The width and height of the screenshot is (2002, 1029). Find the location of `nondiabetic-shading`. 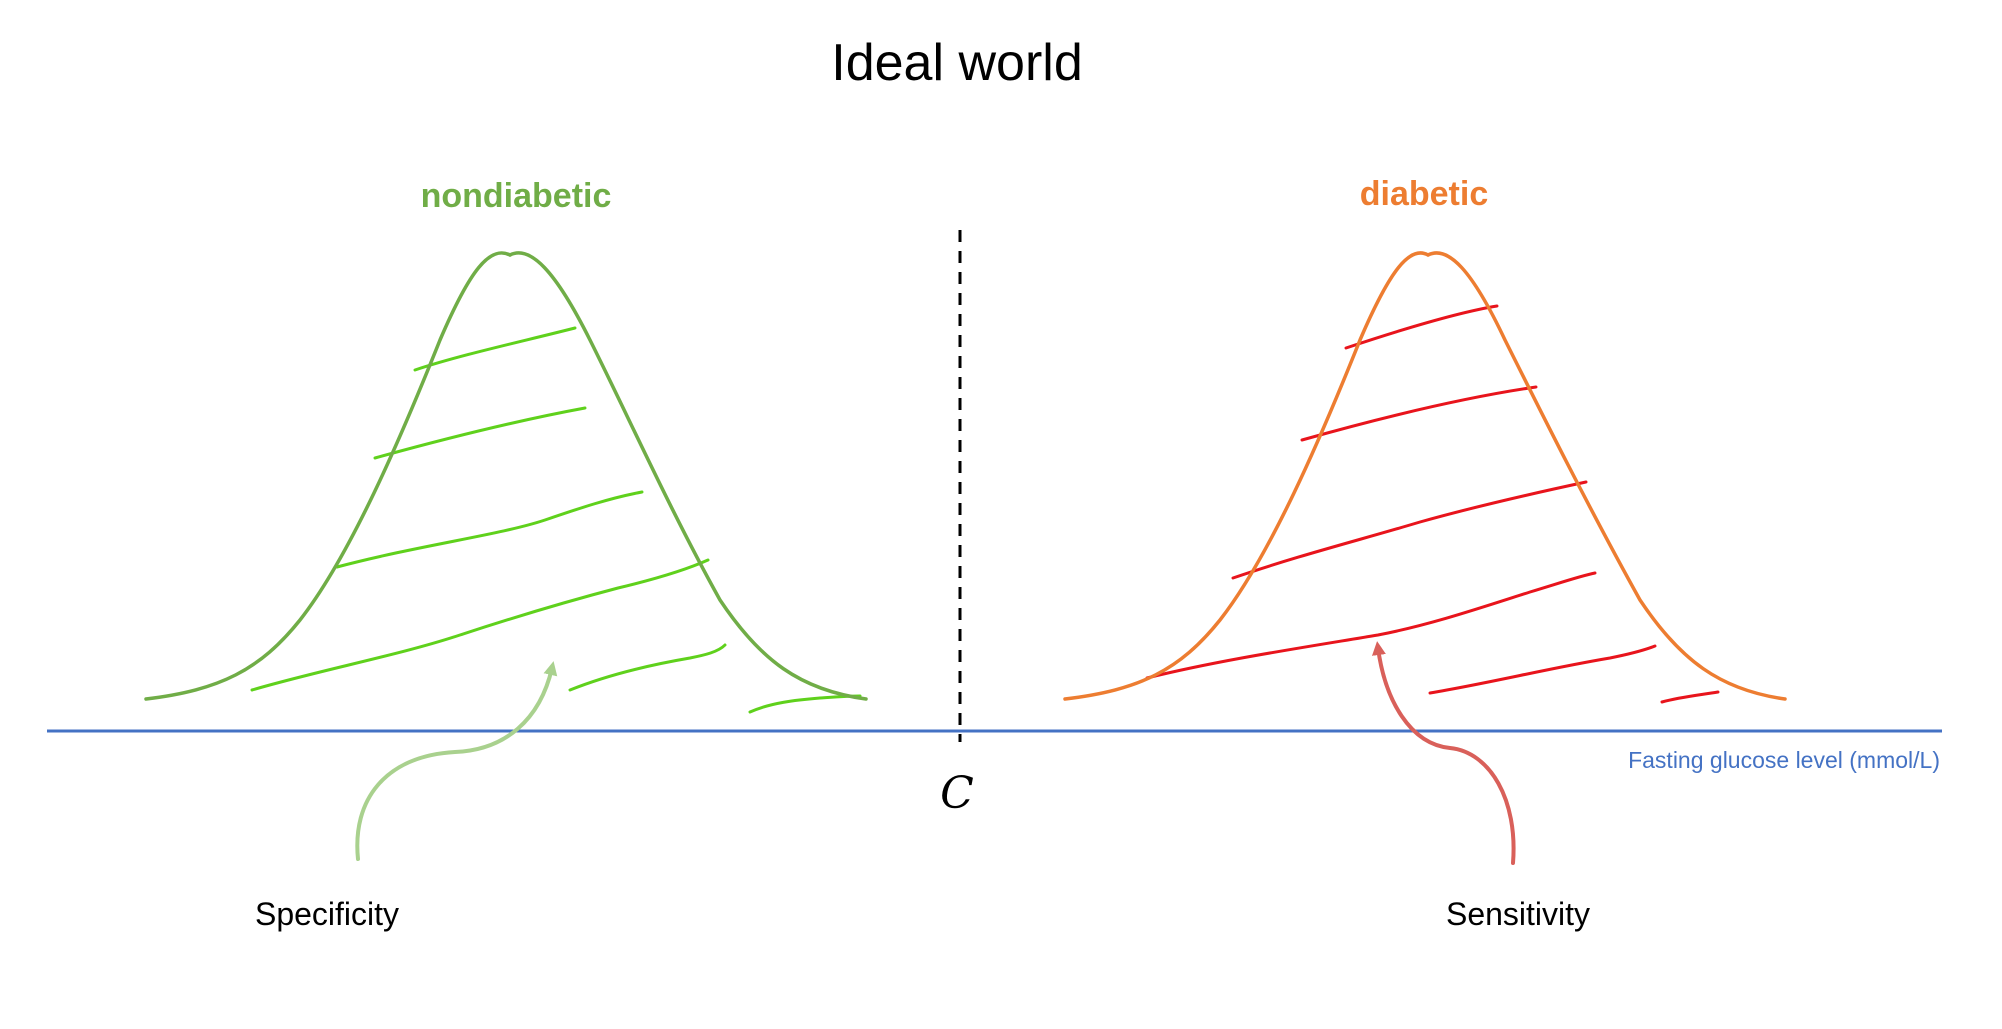

nondiabetic-shading is located at coordinates (556, 520).